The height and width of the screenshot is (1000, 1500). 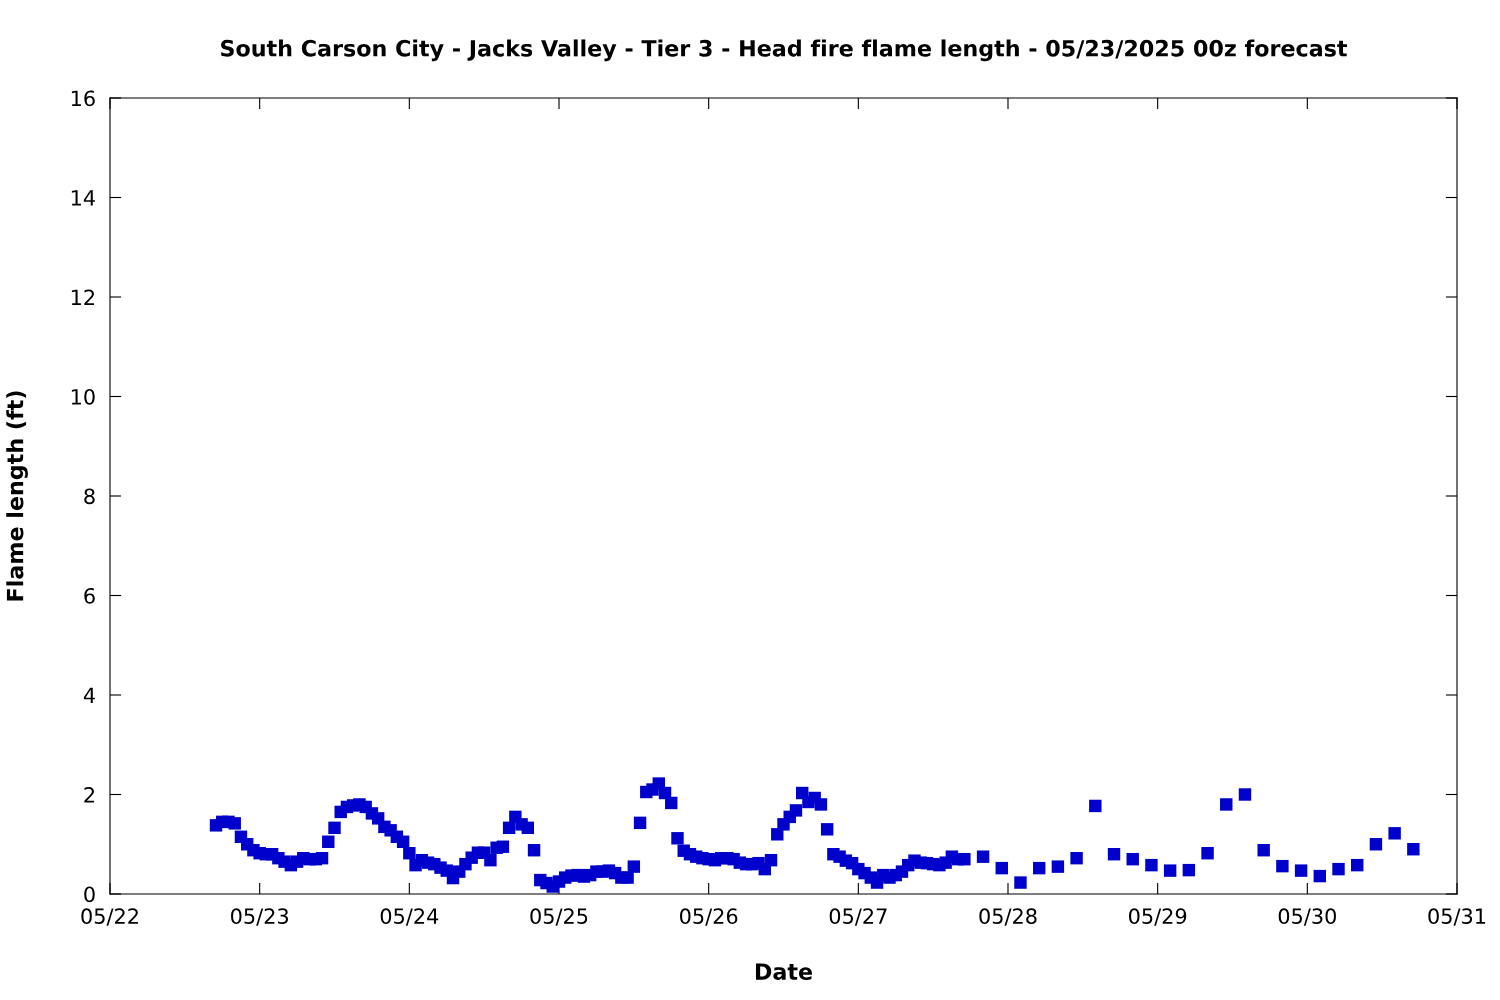 What do you see at coordinates (784, 50) in the screenshot?
I see `chart-title: South Carson City - Jacks Valley - Tier 3 - Head fire flame length - 05/23/2025 00z forecast` at bounding box center [784, 50].